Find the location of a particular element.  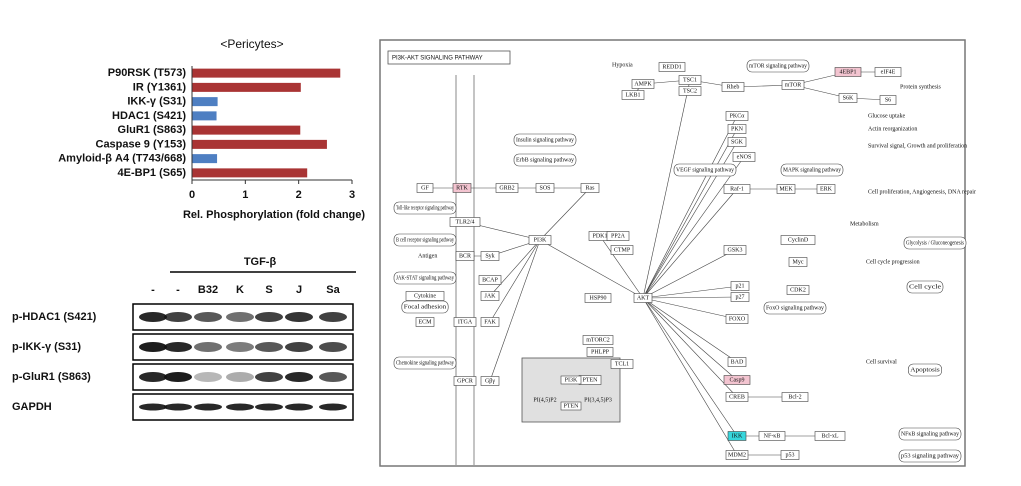

node-label: BCR is located at coordinates (465, 256).